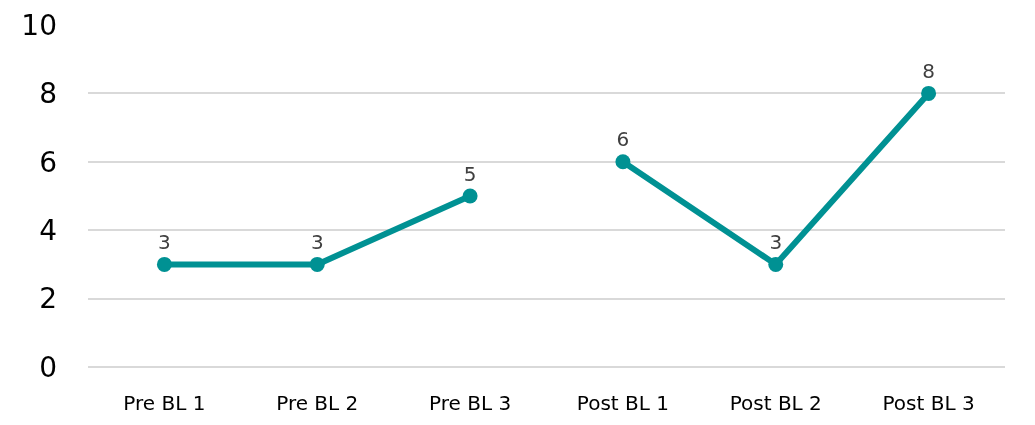  Describe the element at coordinates (928, 403) in the screenshot. I see `x-tick-label: Post BL 3` at that location.